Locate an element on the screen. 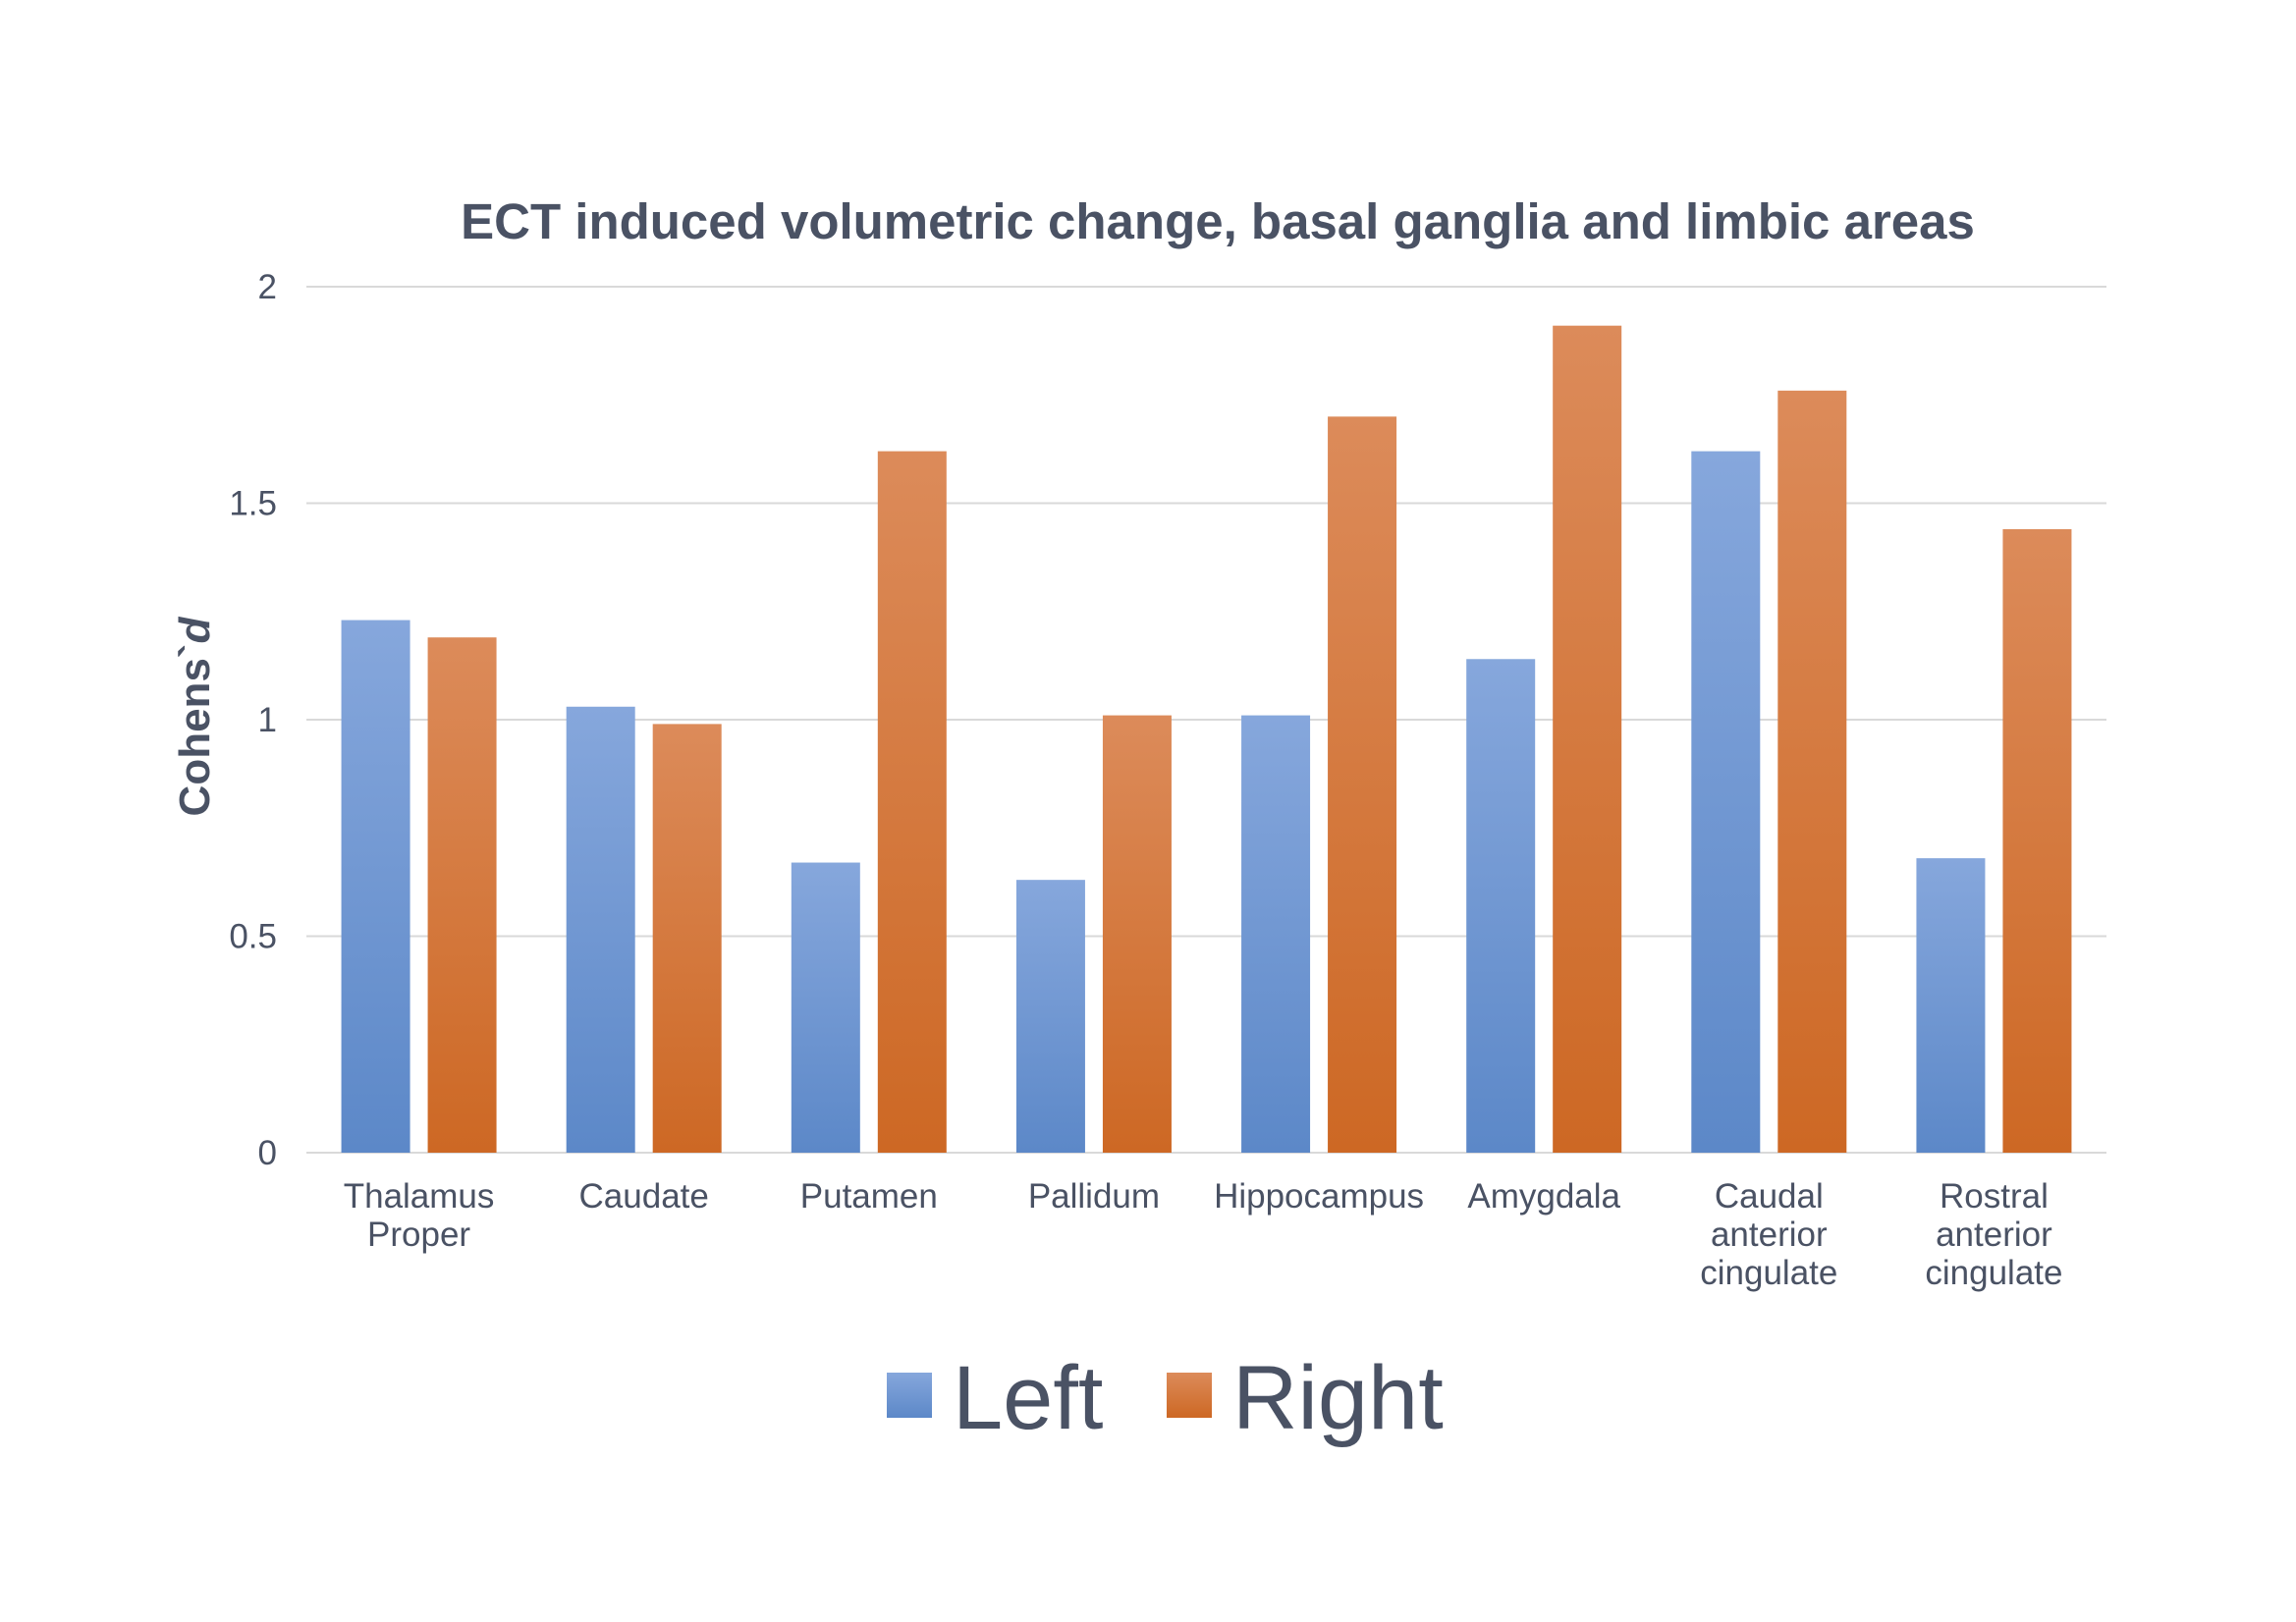 The height and width of the screenshot is (1622, 2296). legend-swatch-left is located at coordinates (909, 1395).